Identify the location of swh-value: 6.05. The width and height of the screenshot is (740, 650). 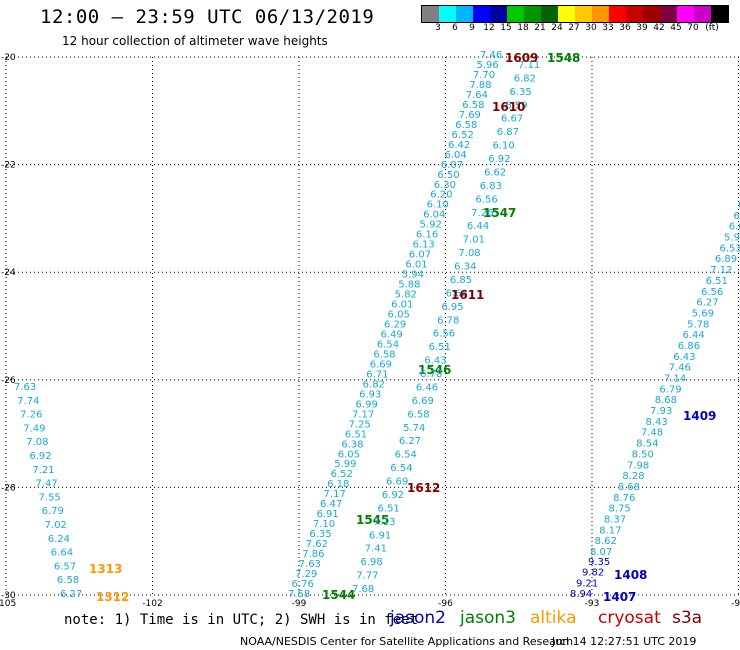
(399, 315).